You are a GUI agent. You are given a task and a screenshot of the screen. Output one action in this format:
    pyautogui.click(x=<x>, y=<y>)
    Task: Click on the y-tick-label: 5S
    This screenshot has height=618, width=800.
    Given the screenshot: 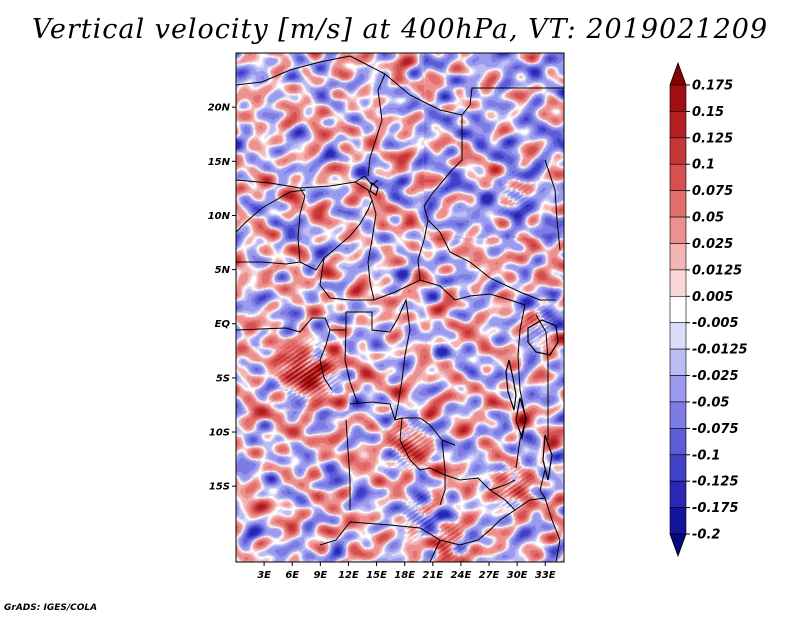 What is the action you would take?
    pyautogui.click(x=223, y=378)
    